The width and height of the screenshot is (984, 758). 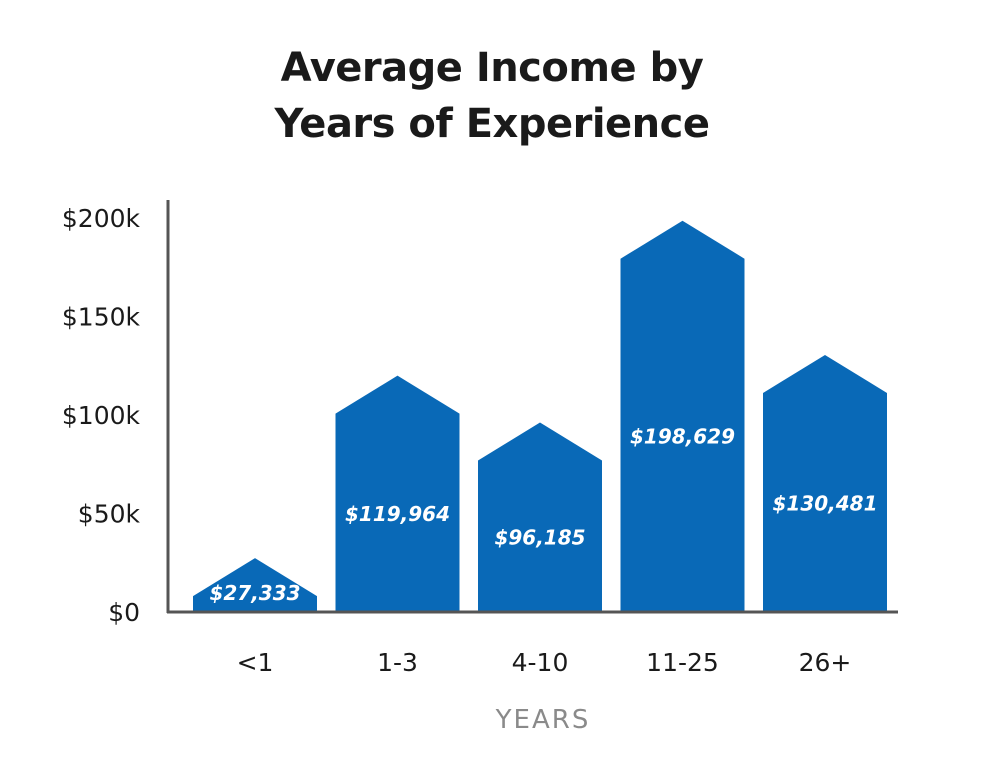 I want to click on bar-value-label: $96,185, so click(x=539, y=537).